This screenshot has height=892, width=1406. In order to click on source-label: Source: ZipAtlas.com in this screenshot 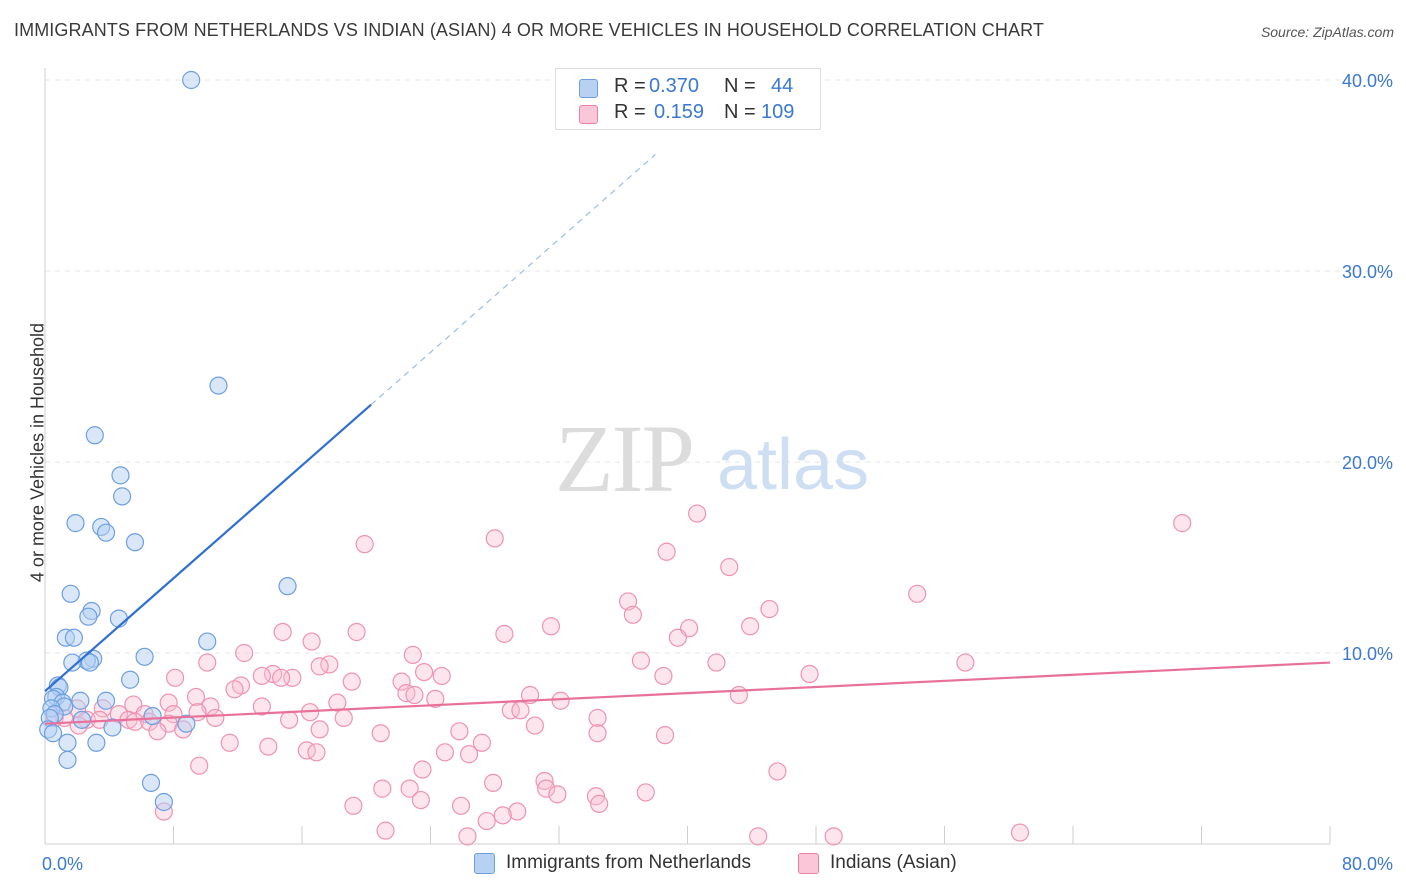, I will do `click(1327, 32)`.